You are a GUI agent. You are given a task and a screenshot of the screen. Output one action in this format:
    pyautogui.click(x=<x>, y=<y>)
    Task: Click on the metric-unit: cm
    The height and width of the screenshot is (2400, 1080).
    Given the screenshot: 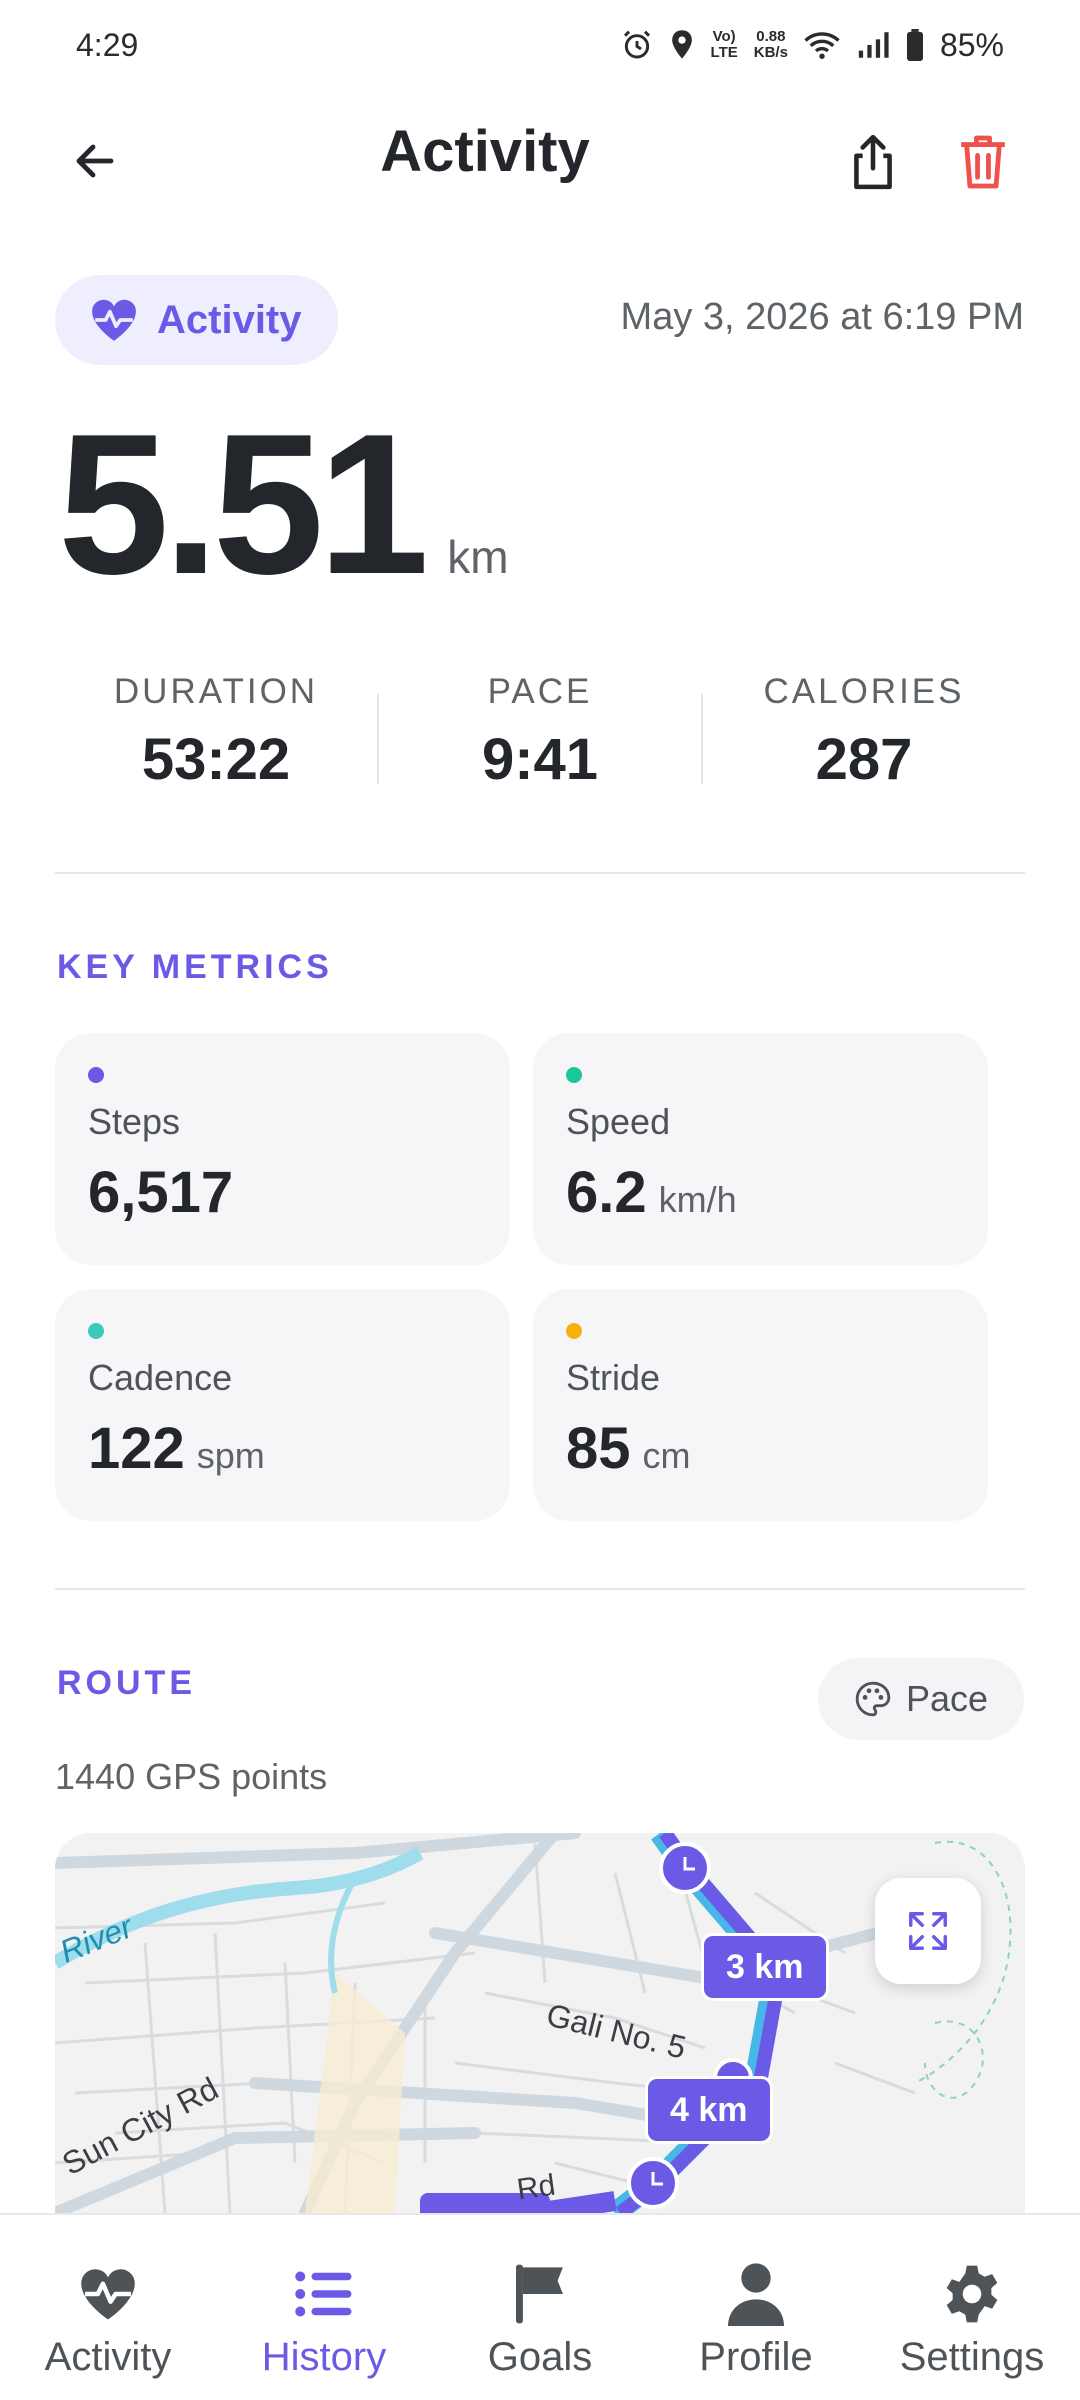 What is the action you would take?
    pyautogui.click(x=666, y=1455)
    